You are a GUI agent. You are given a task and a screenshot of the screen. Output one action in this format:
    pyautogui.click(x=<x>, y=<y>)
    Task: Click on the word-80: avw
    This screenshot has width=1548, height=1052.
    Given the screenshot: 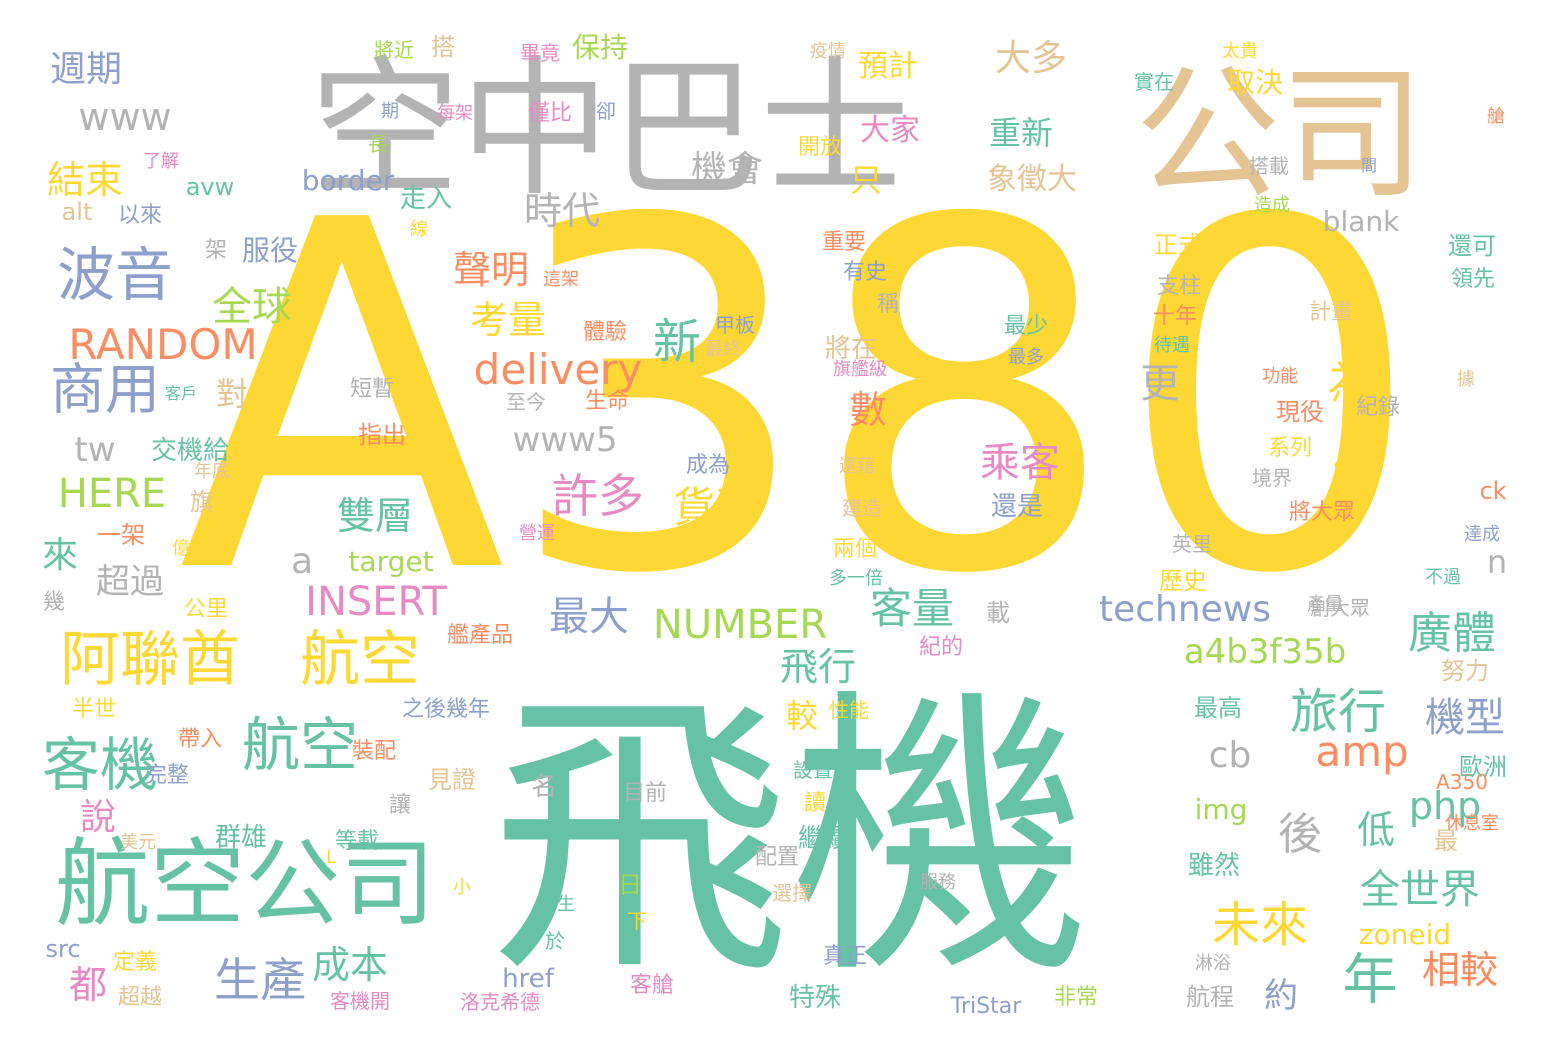 What is the action you would take?
    pyautogui.click(x=210, y=187)
    